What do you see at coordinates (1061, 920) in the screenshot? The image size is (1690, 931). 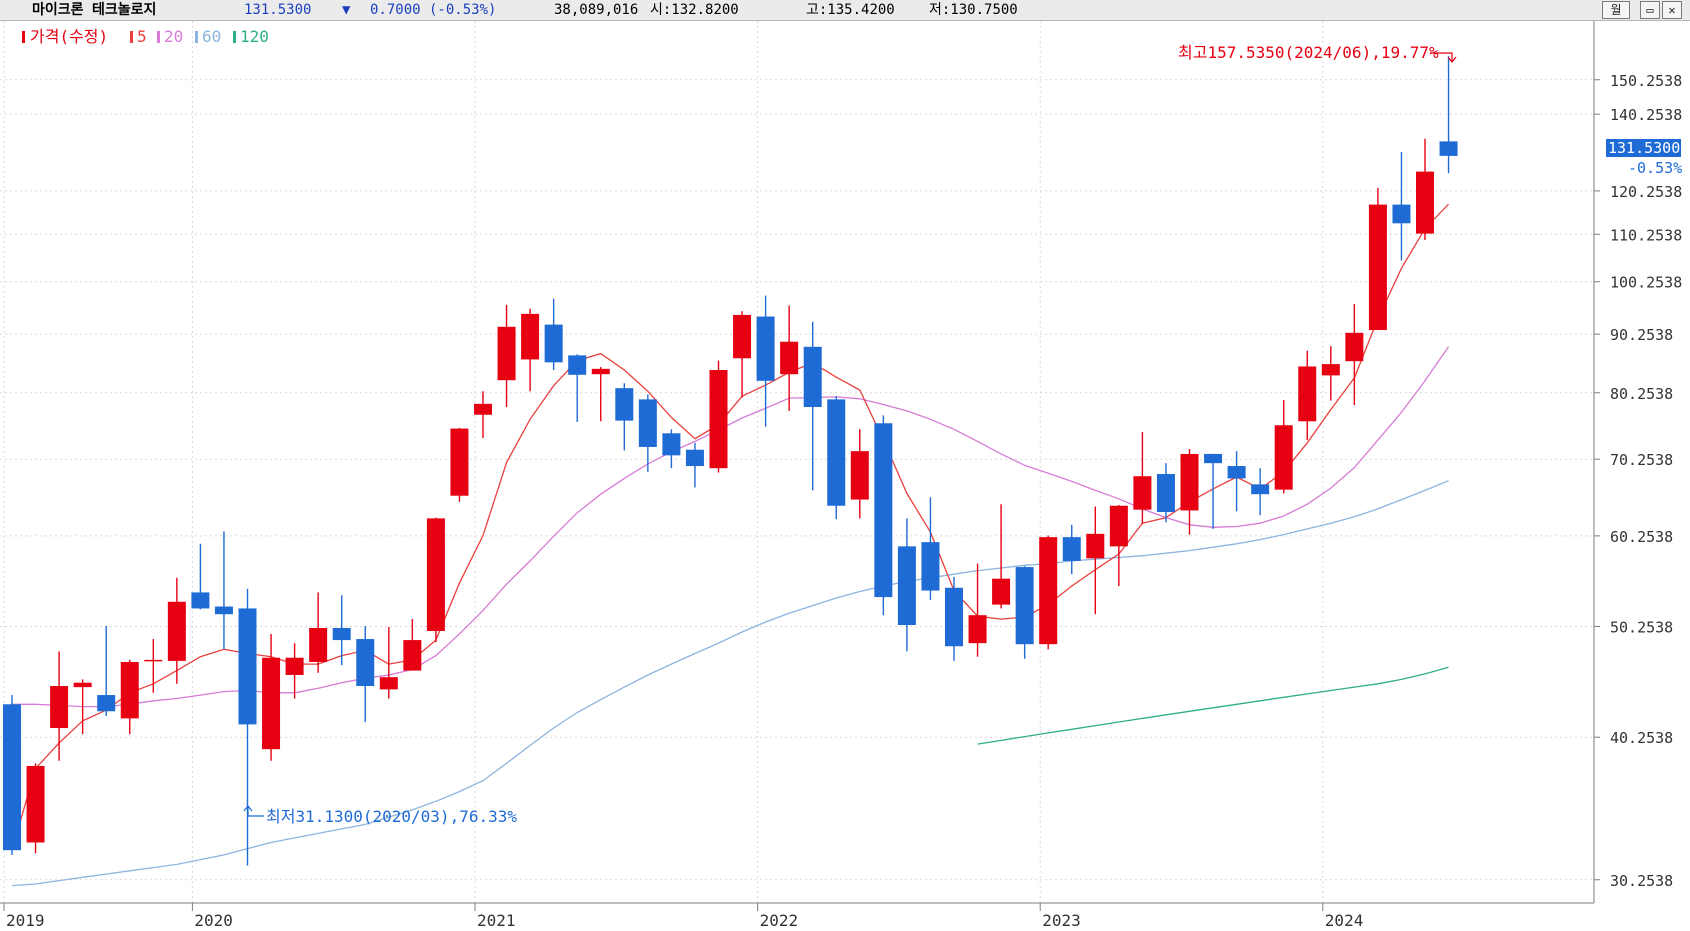 I see `x-tick-label: 2023` at bounding box center [1061, 920].